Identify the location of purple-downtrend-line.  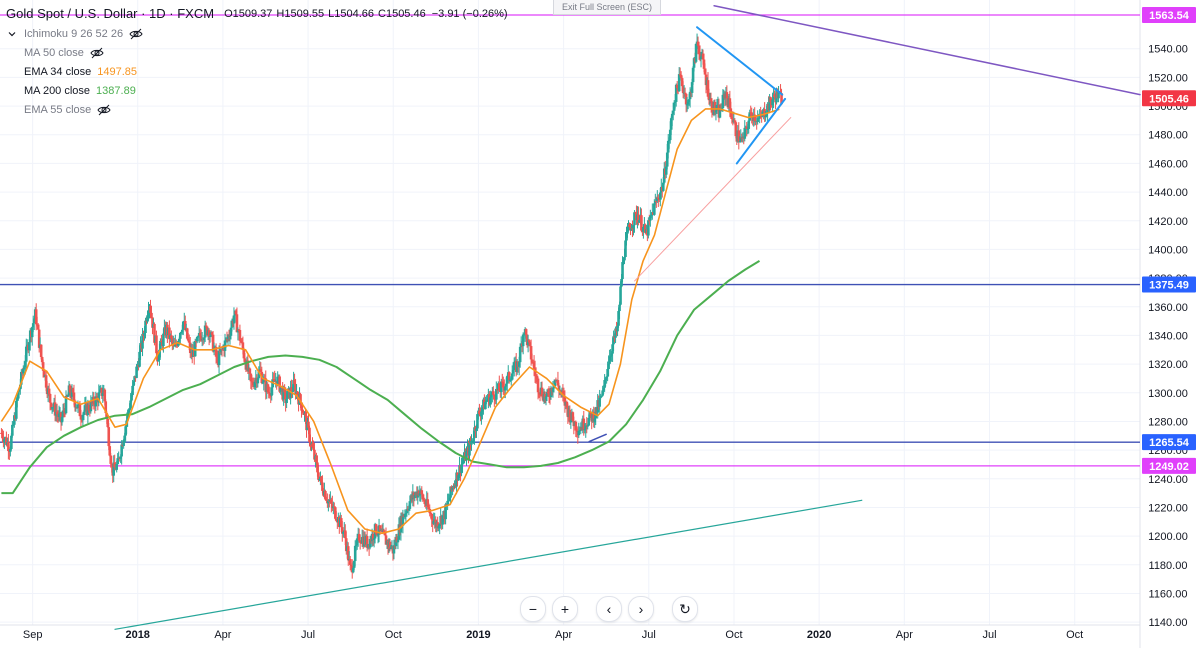
(927, 50).